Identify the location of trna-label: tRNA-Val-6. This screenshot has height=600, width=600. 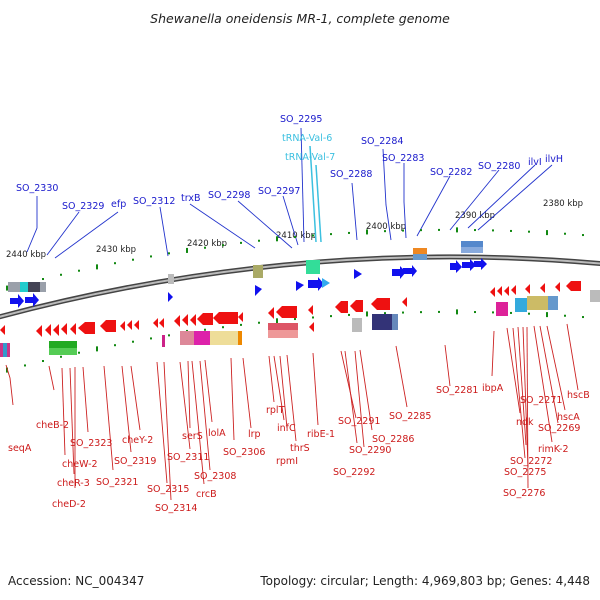
(307, 138).